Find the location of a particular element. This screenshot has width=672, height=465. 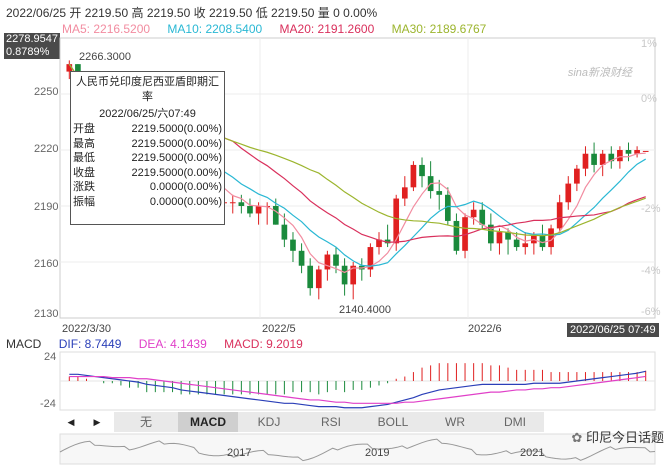

y-tick-label: 2220 is located at coordinates (46, 149).